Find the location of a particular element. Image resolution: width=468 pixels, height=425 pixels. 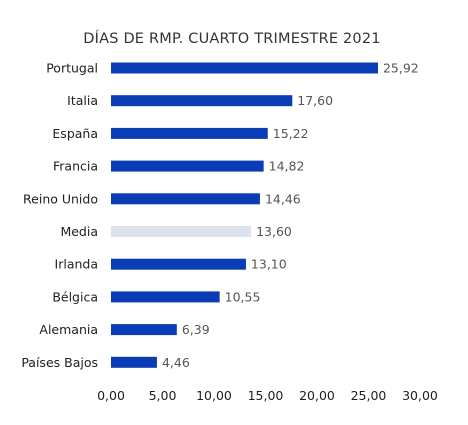

value-label-espana: 15,22 is located at coordinates (291, 133).